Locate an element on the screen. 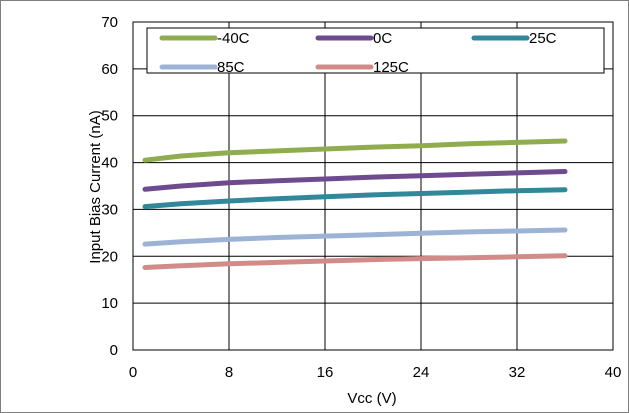 The width and height of the screenshot is (629, 413). y-axis-title: Input Bias Current (nA) is located at coordinates (95, 186).